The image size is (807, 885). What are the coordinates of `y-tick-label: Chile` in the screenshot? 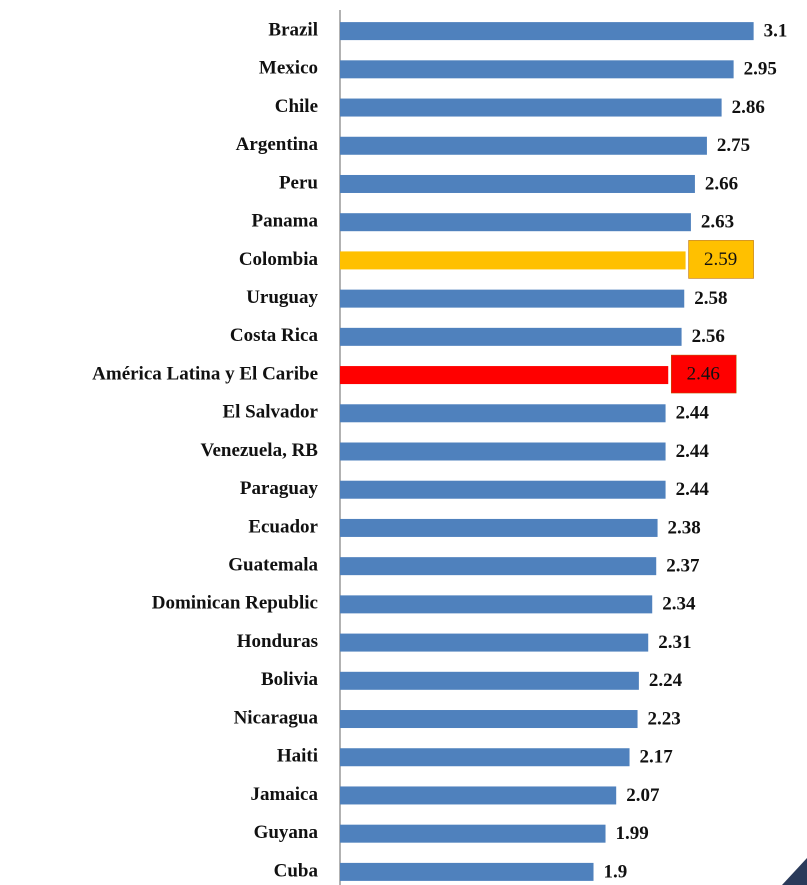 It's located at (296, 106).